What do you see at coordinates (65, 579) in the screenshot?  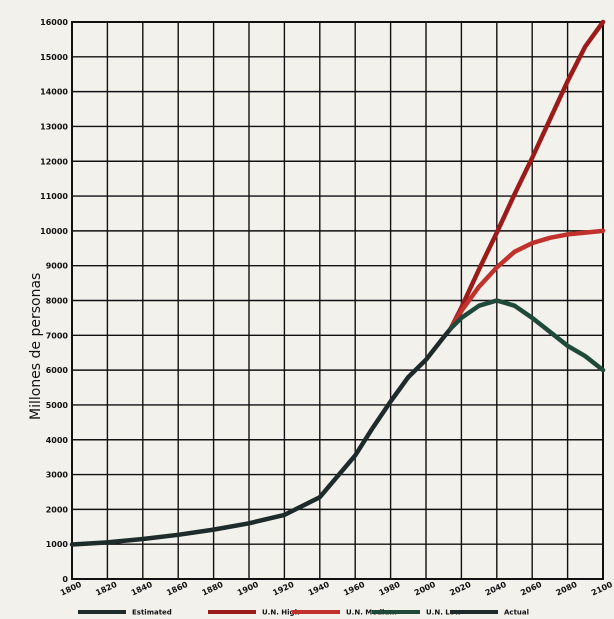 I see `y-tick-label: 0` at bounding box center [65, 579].